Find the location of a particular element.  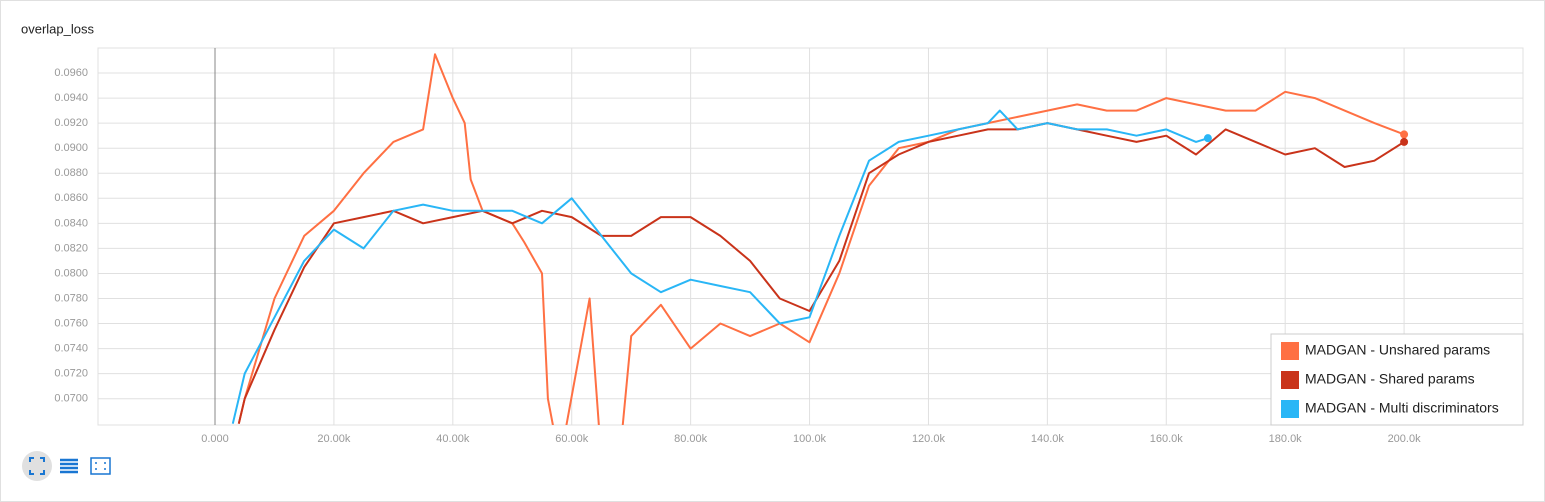

x-tick-label: 180.0k is located at coordinates (1286, 439).